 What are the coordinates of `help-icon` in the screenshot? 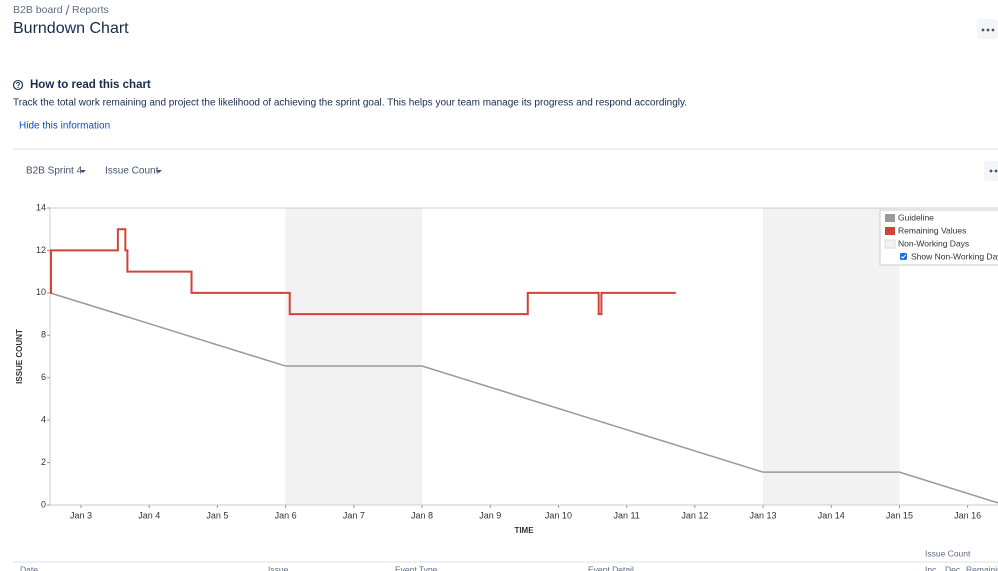 It's located at (18, 85).